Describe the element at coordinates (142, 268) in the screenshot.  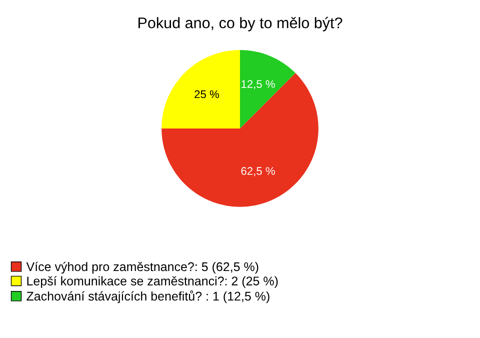
I see `legend-label: Více výhod pro zaměstnance?: 5 (62,5 %)` at that location.